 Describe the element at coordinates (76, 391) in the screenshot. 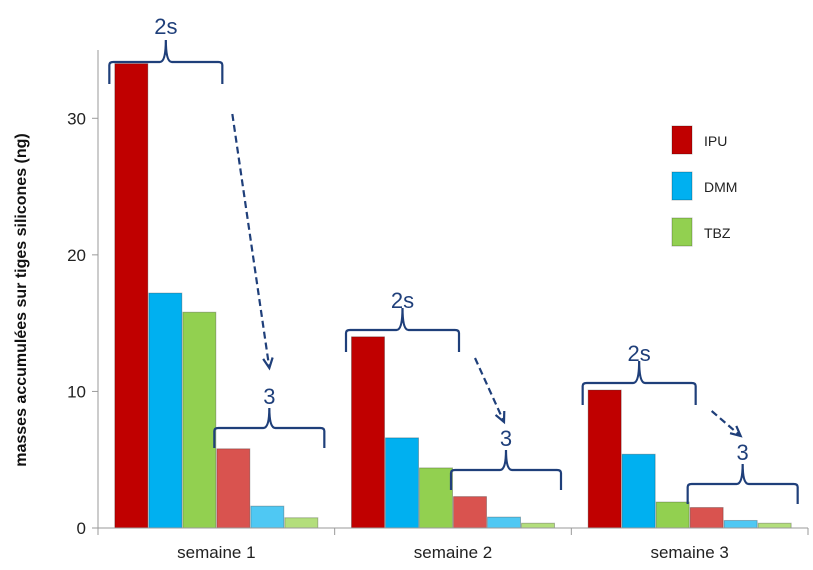

I see `y-tick-label: 10` at that location.